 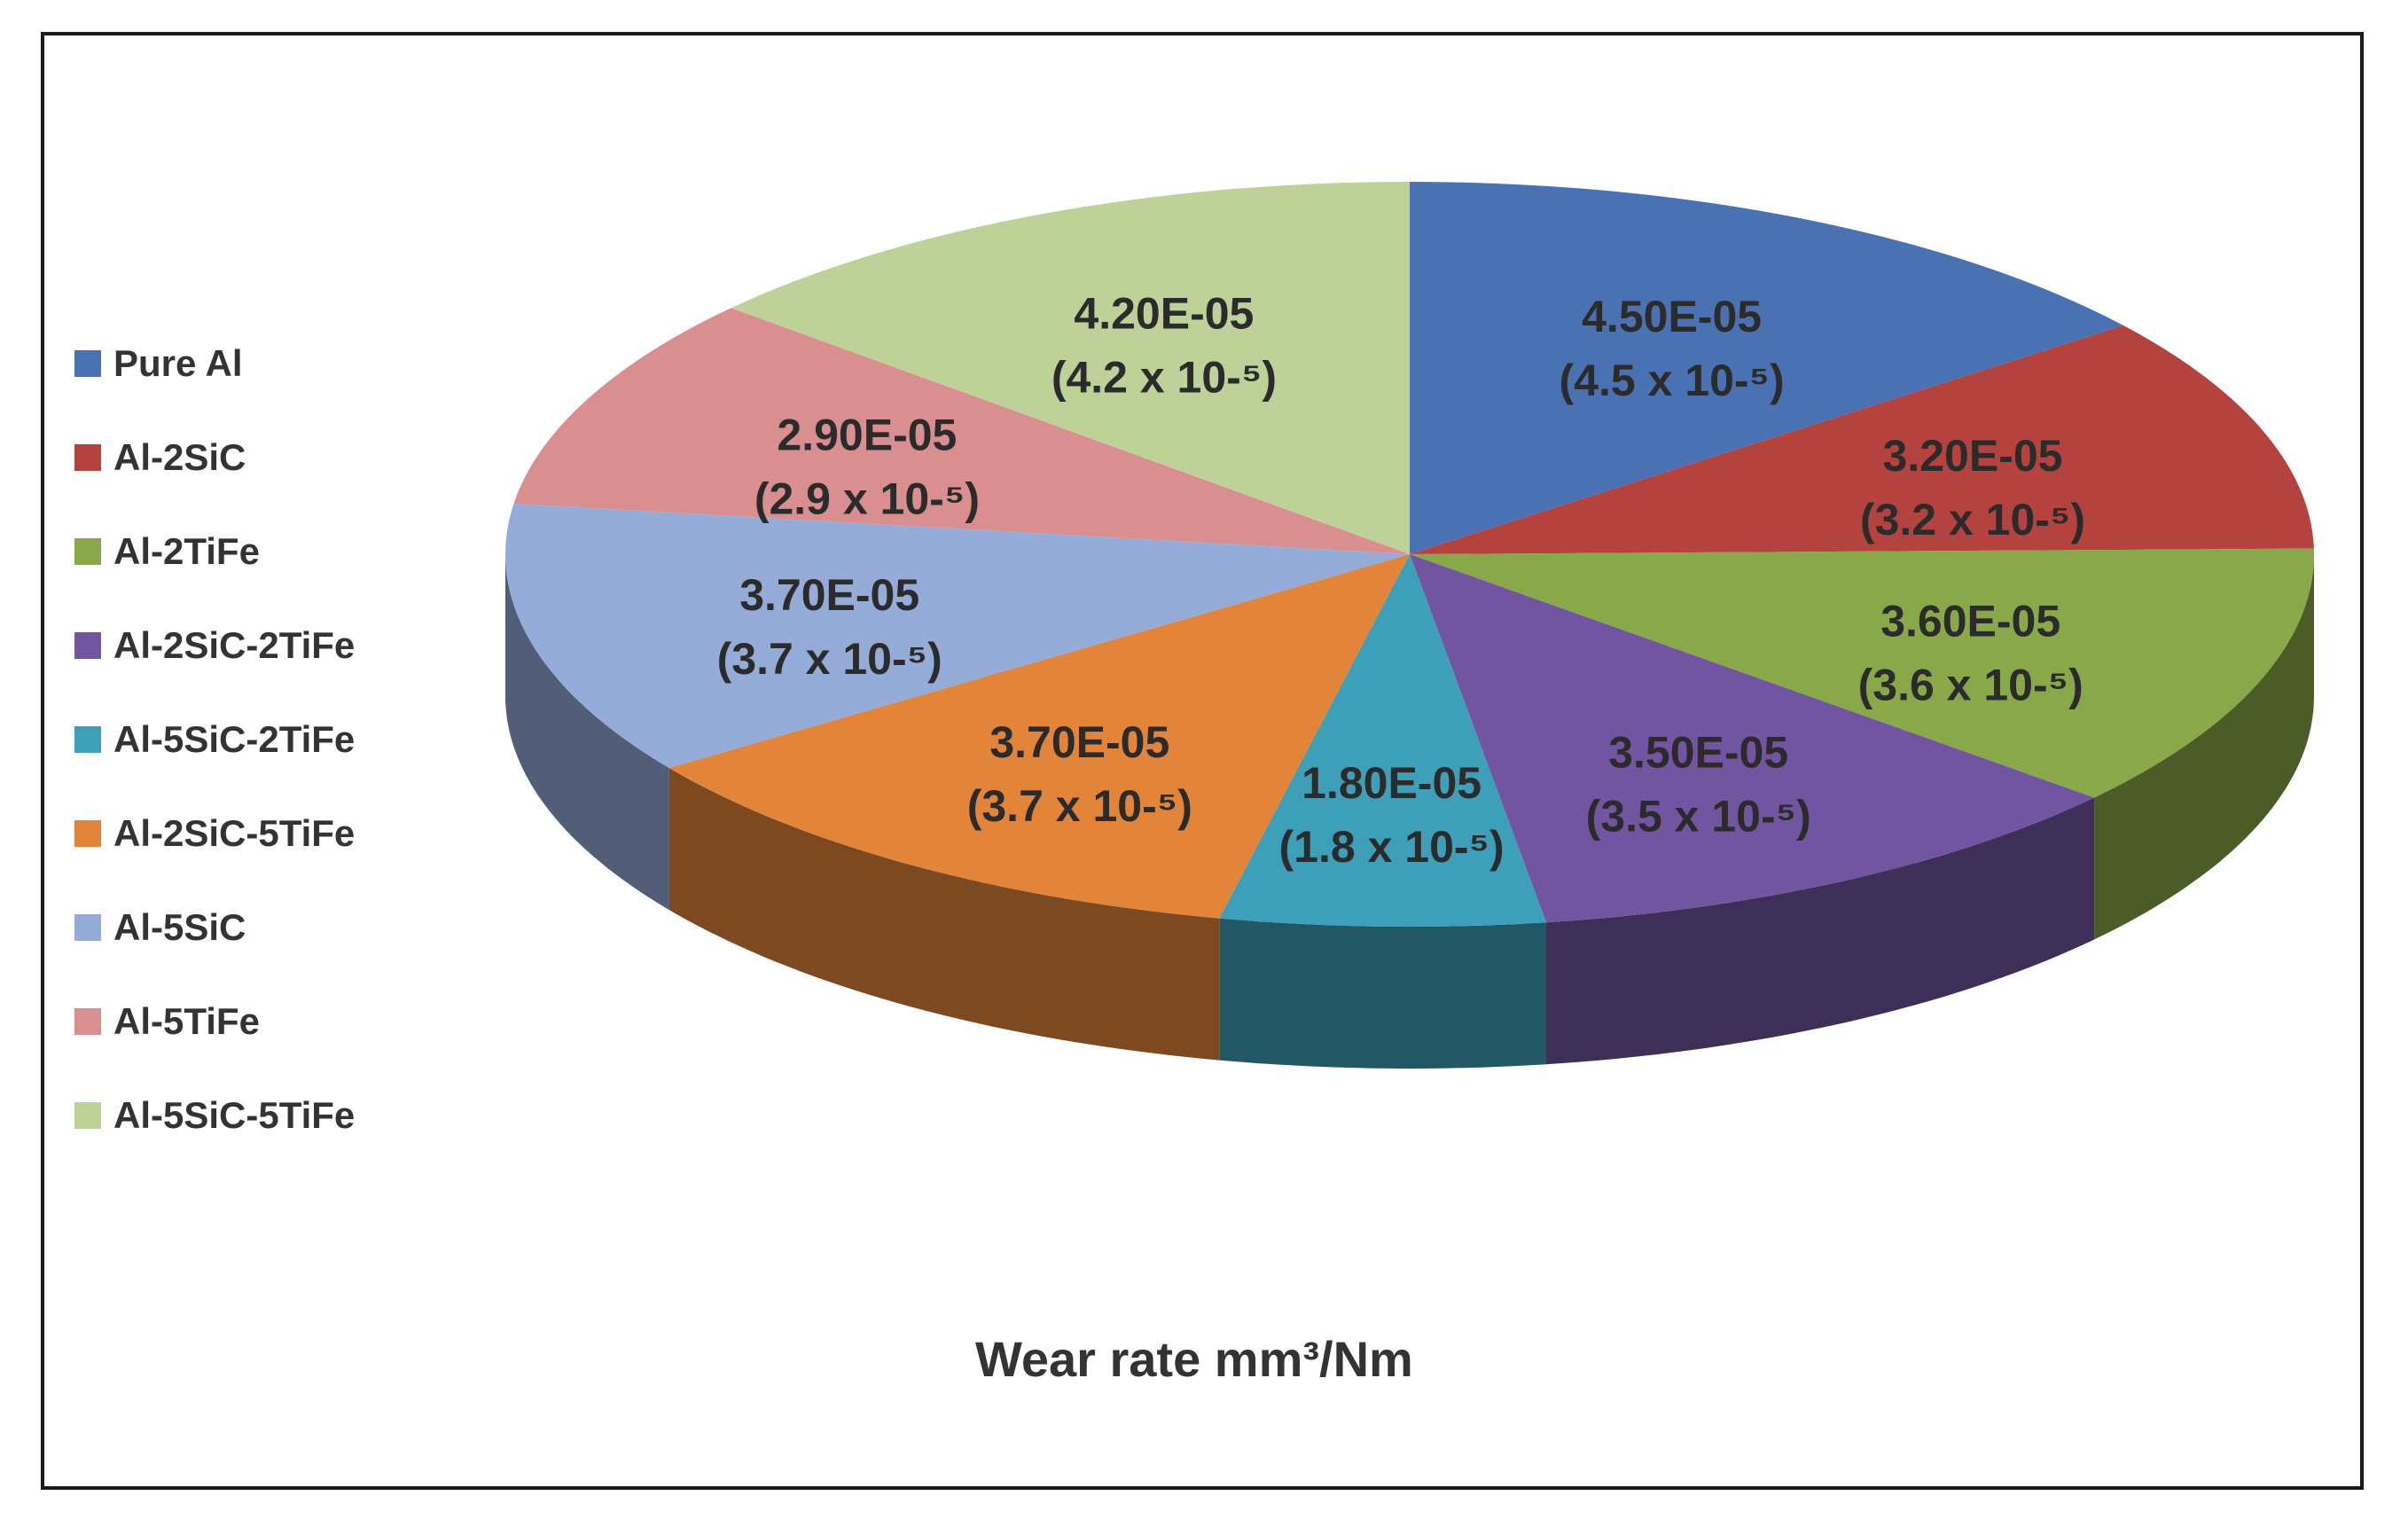 I want to click on legend-item: Al-2SiC-5TiFe, so click(x=214, y=834).